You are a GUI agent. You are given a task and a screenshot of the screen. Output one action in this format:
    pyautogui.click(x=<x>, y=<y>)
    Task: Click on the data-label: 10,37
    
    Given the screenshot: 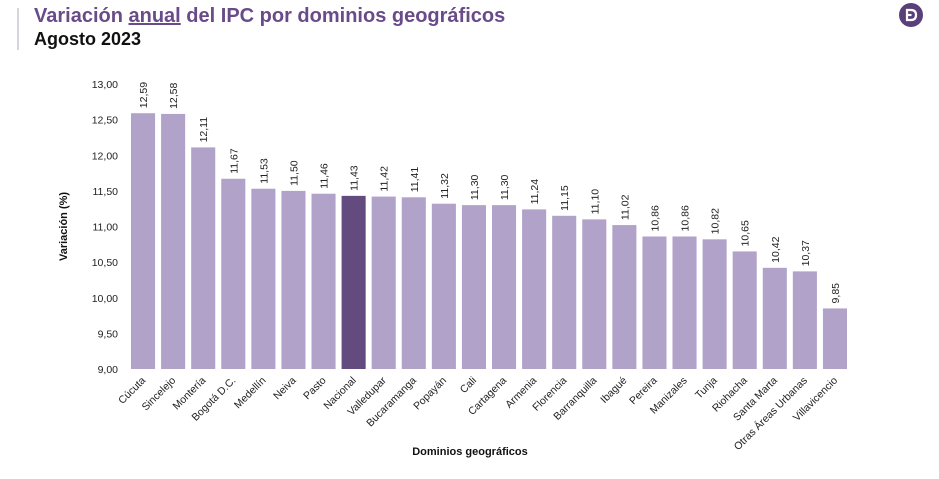 What is the action you would take?
    pyautogui.click(x=806, y=253)
    